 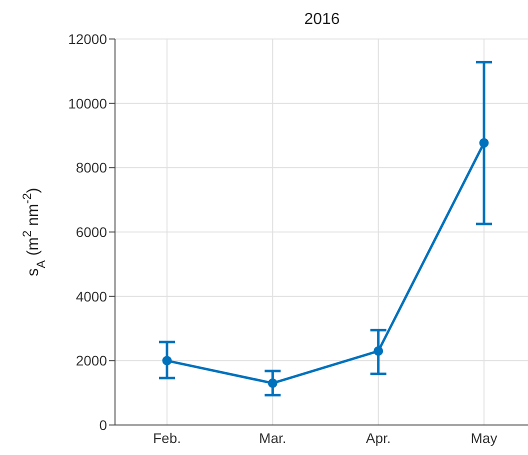 I want to click on y-tick-label: 0, so click(x=103, y=424).